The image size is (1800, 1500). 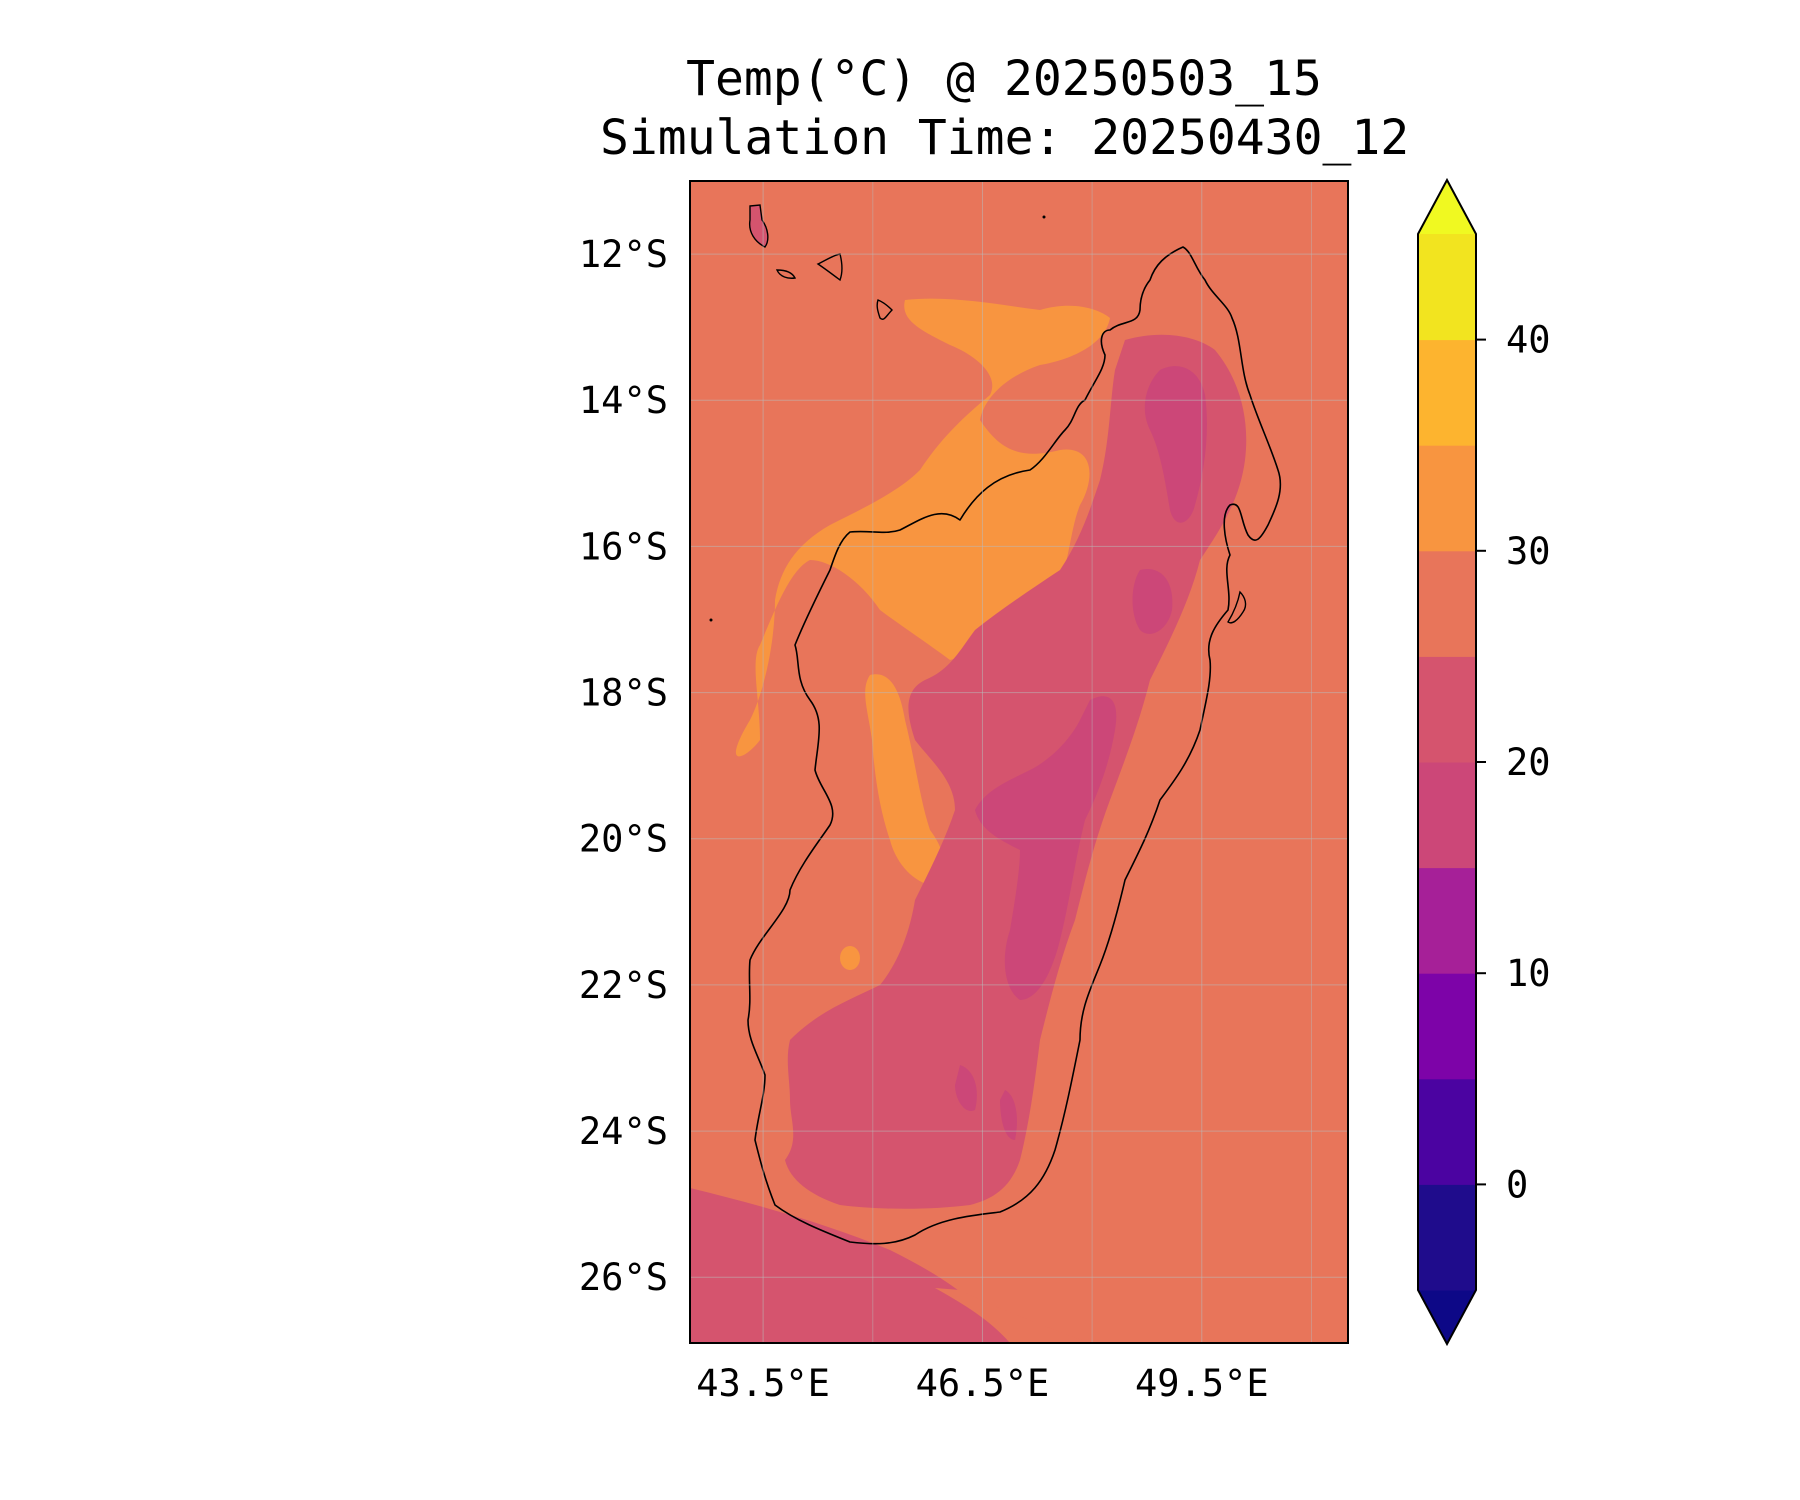 I want to click on temperature-field-warm-spot, so click(x=850, y=958).